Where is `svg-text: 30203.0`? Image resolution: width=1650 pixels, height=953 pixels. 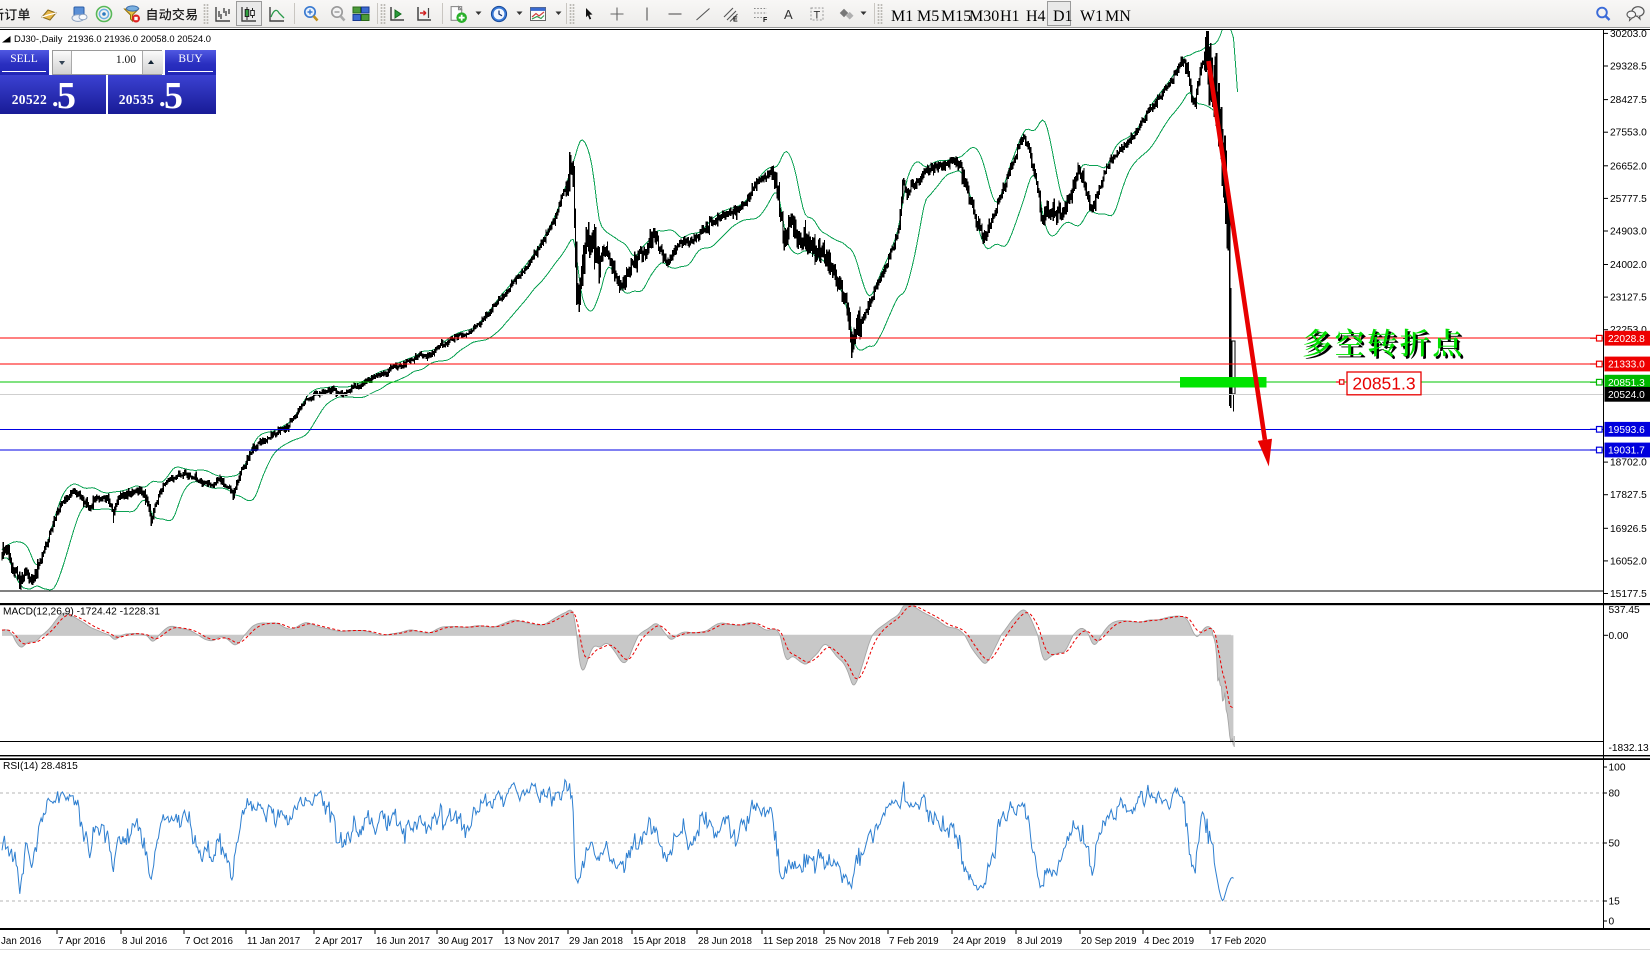 svg-text: 30203.0 is located at coordinates (1628, 34).